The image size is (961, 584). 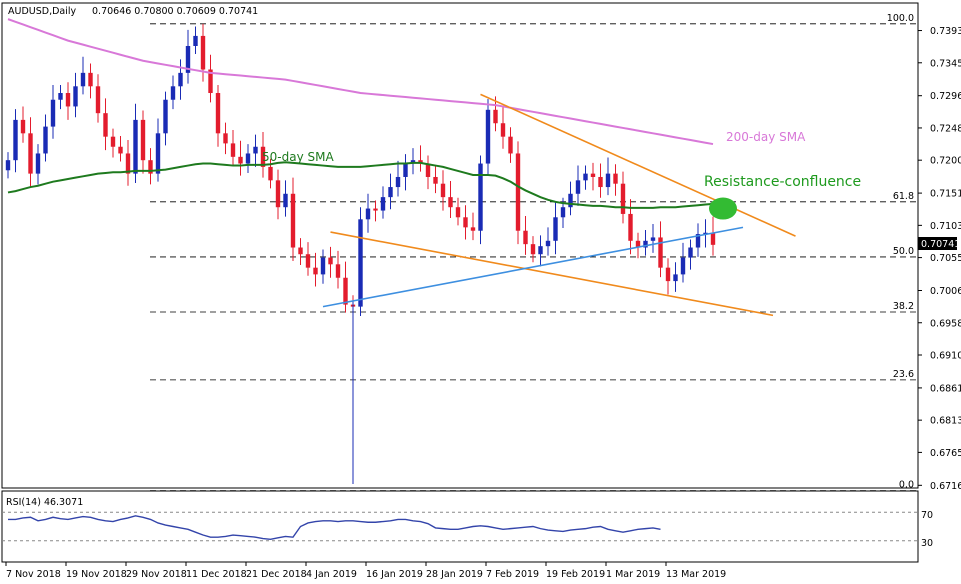 What do you see at coordinates (782, 182) in the screenshot?
I see `resistance-confluence-label: Resistance-confluence` at bounding box center [782, 182].